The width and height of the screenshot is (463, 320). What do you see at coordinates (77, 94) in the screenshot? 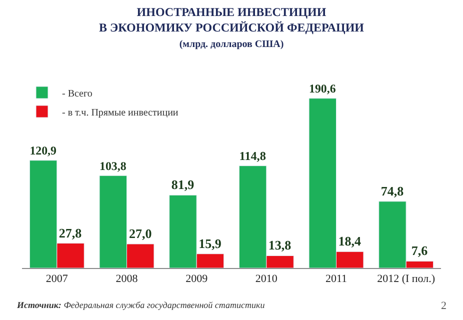
I see `legend-label: - Всего` at bounding box center [77, 94].